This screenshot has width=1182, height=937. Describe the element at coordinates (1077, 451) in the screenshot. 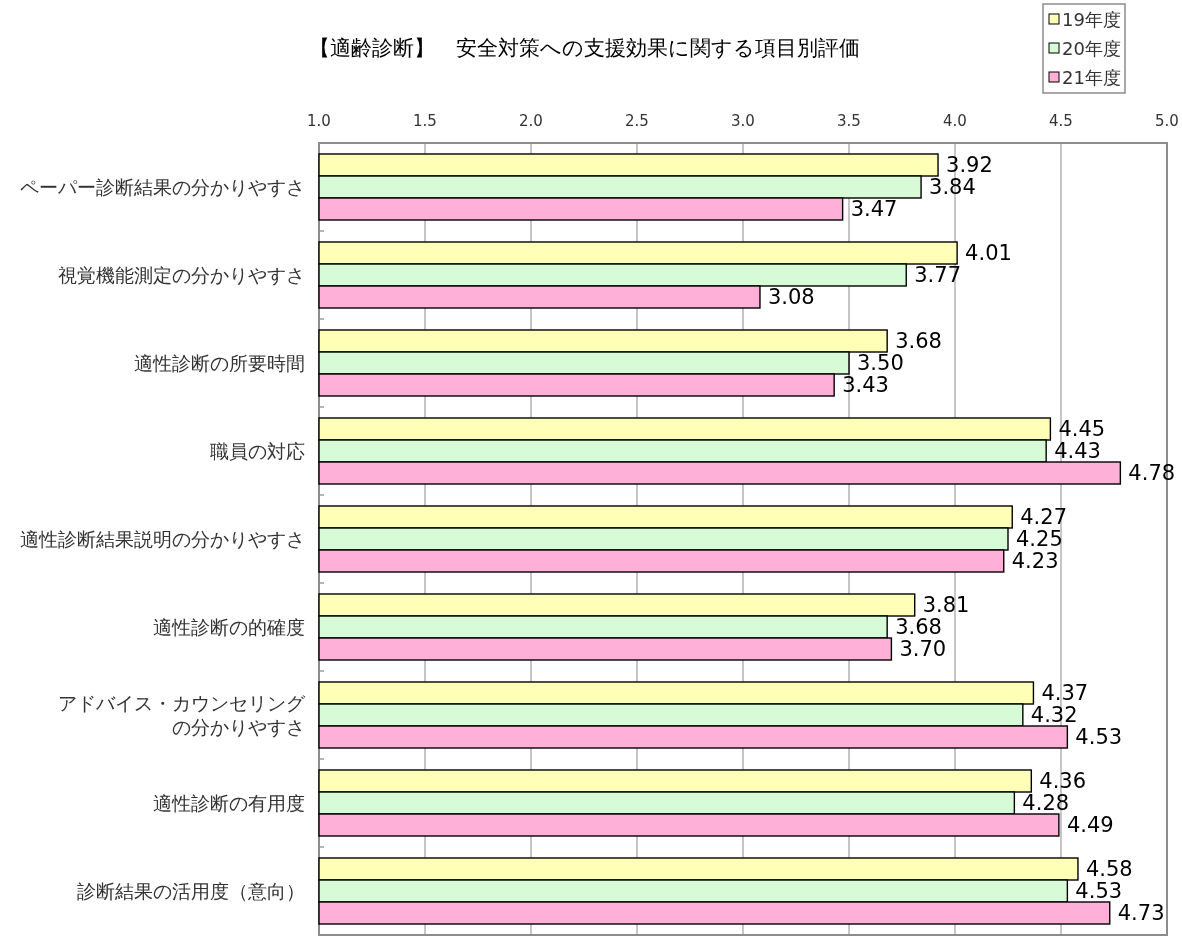

I see `data-label: 4.43` at that location.